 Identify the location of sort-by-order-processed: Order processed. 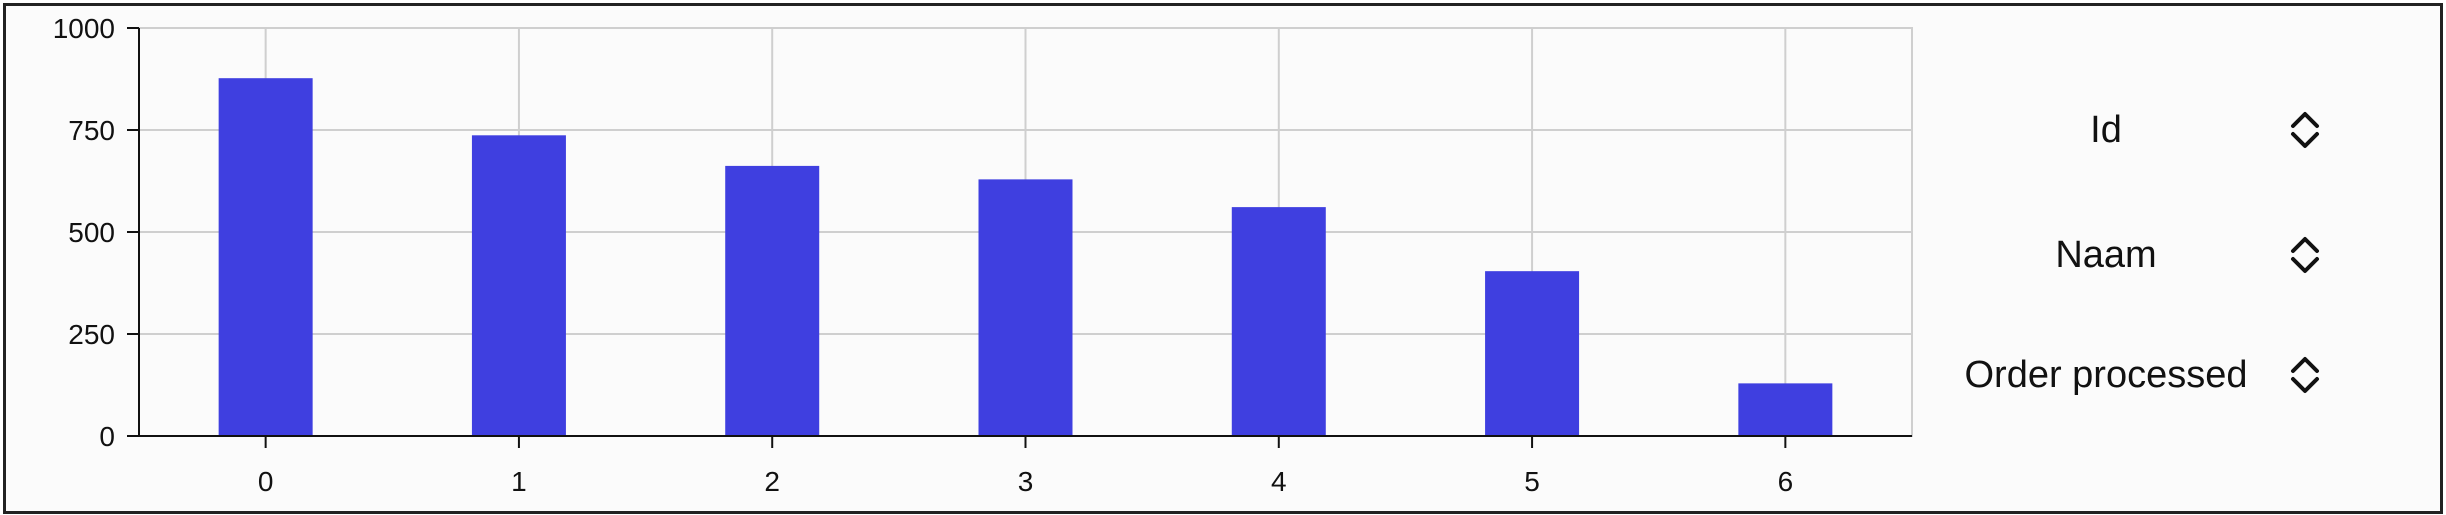
(2156, 375).